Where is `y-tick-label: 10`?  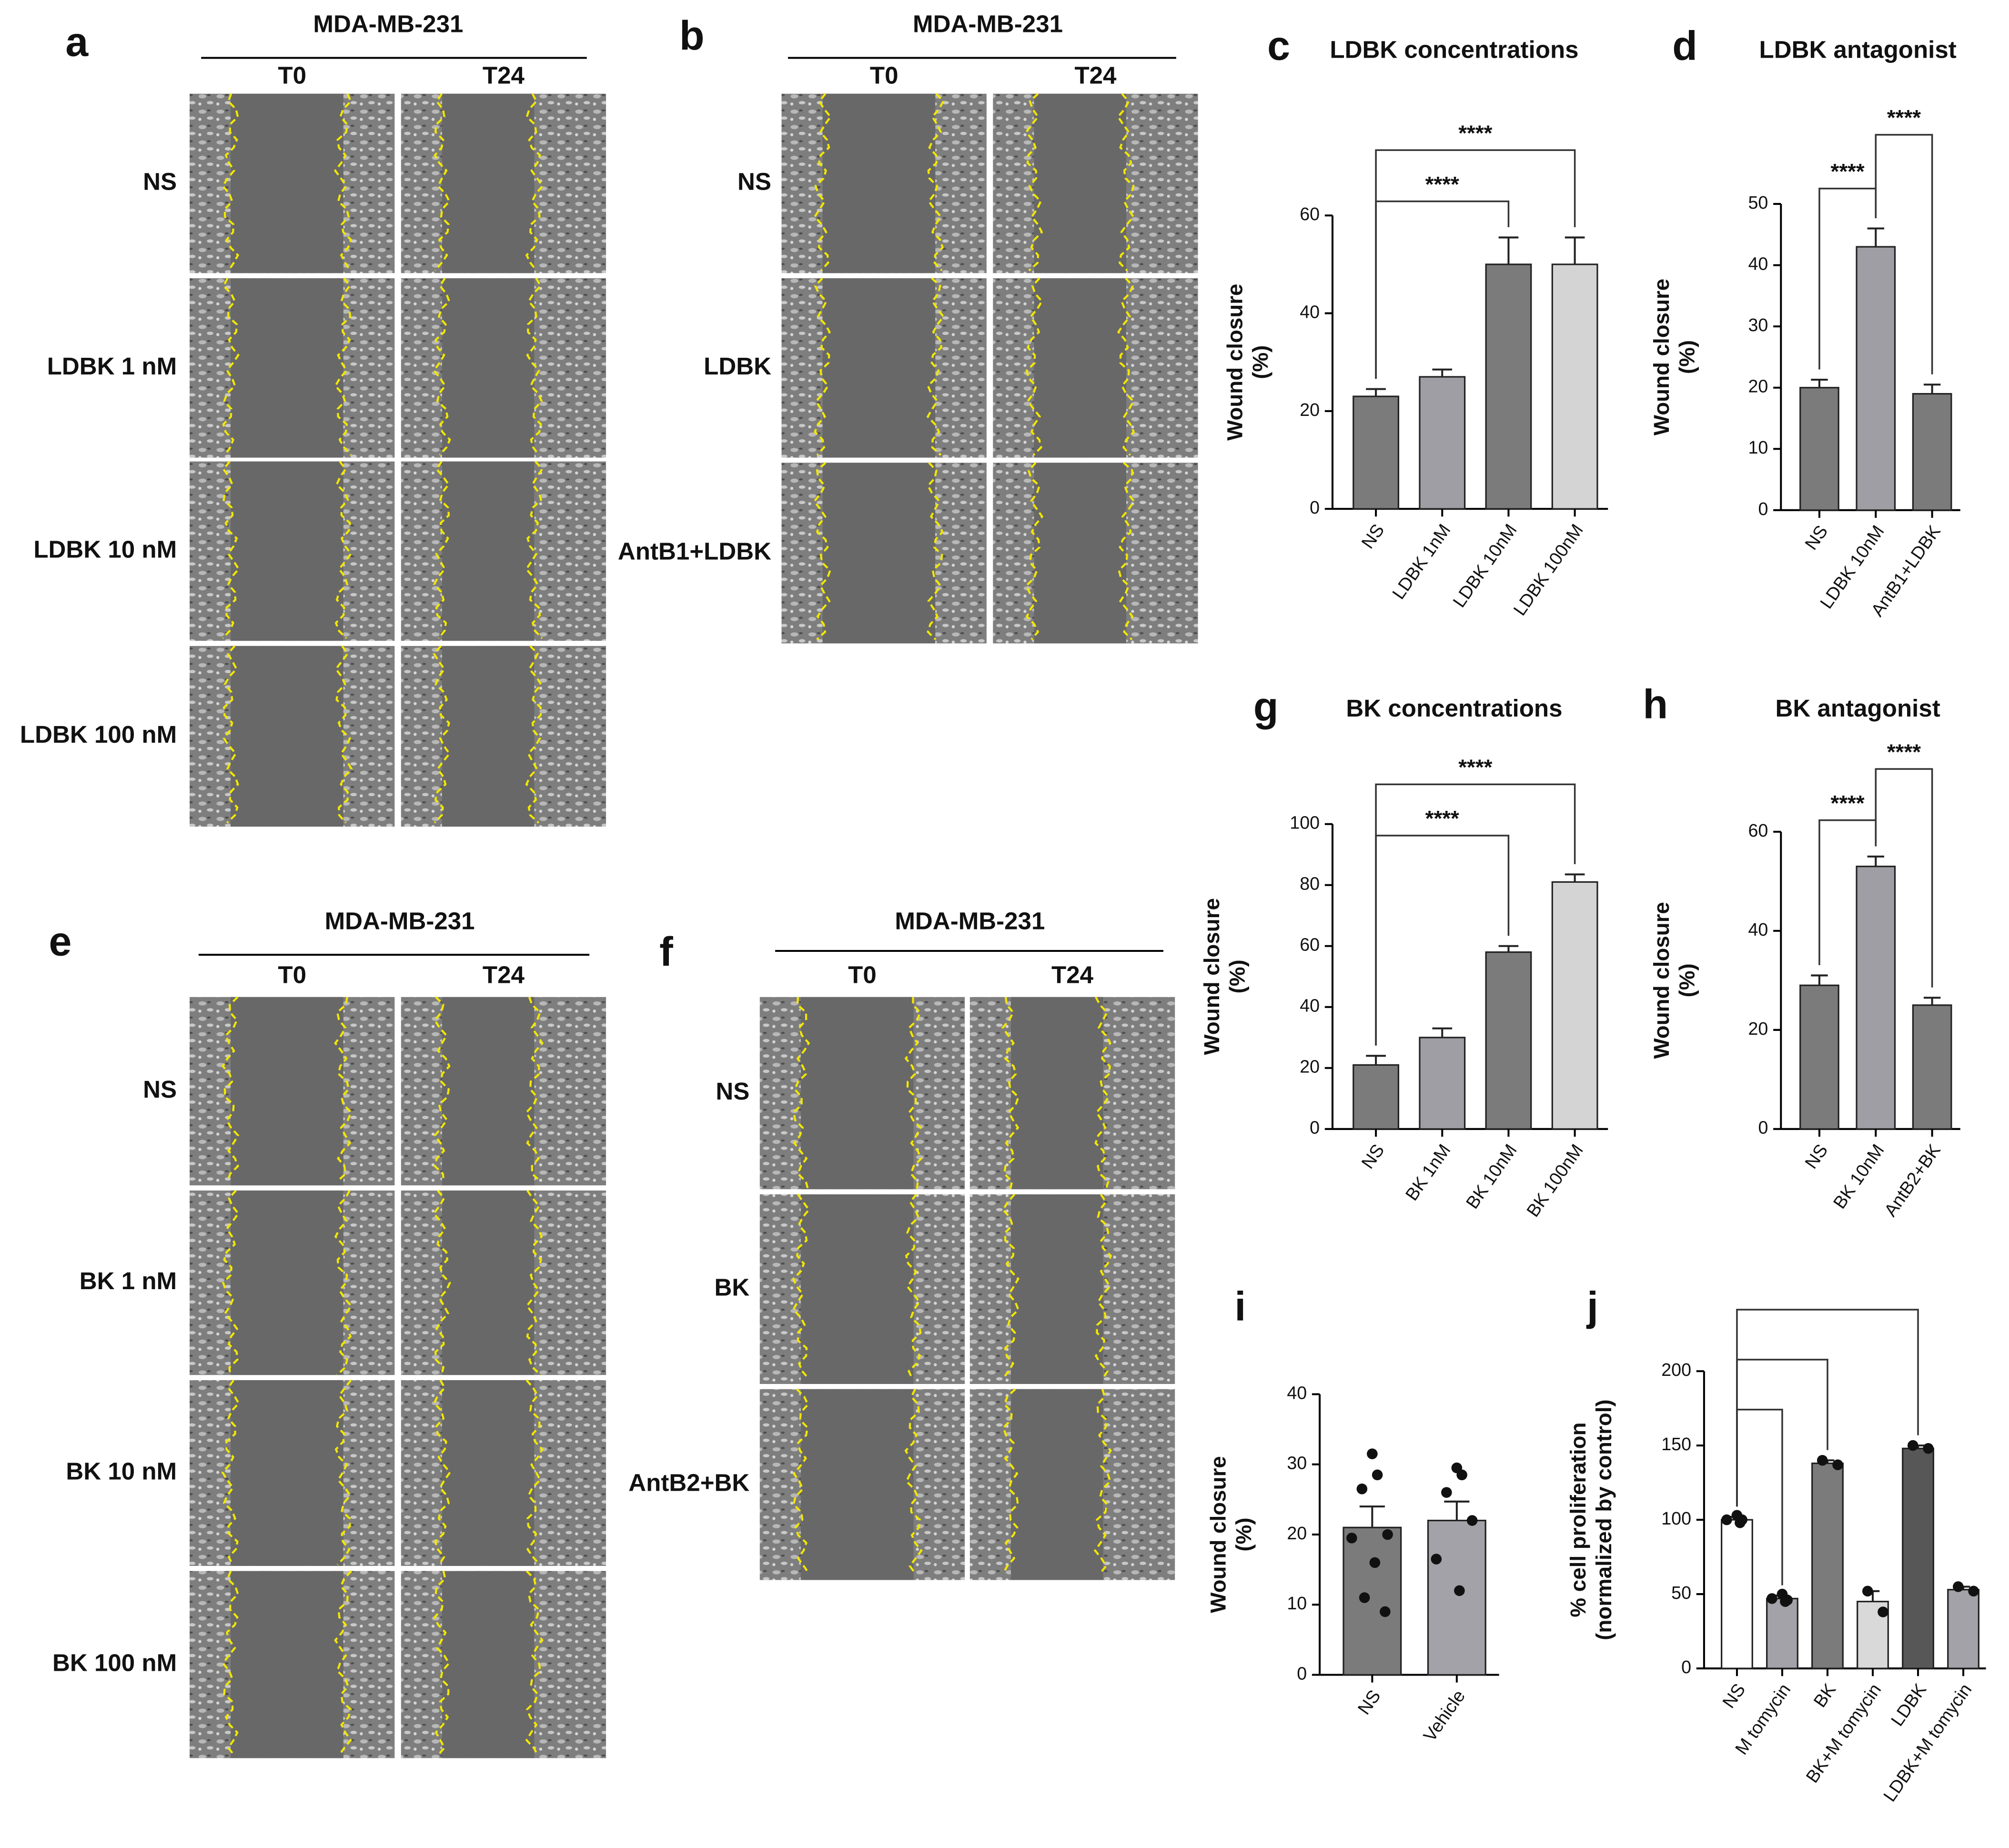 y-tick-label: 10 is located at coordinates (1297, 1603).